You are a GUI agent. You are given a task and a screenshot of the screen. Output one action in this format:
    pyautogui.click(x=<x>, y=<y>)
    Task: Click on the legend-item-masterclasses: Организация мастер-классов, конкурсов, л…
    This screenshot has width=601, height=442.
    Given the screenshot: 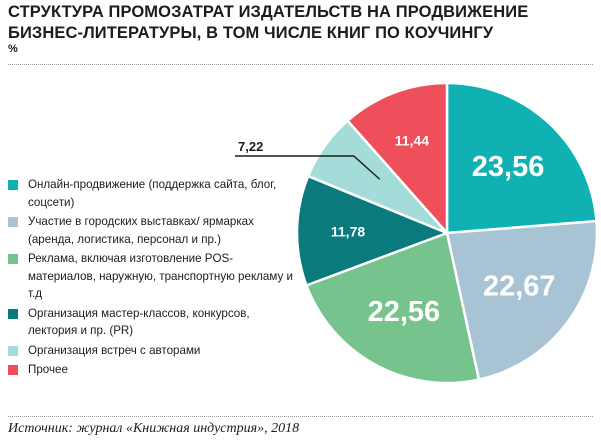 What is the action you would take?
    pyautogui.click(x=154, y=322)
    